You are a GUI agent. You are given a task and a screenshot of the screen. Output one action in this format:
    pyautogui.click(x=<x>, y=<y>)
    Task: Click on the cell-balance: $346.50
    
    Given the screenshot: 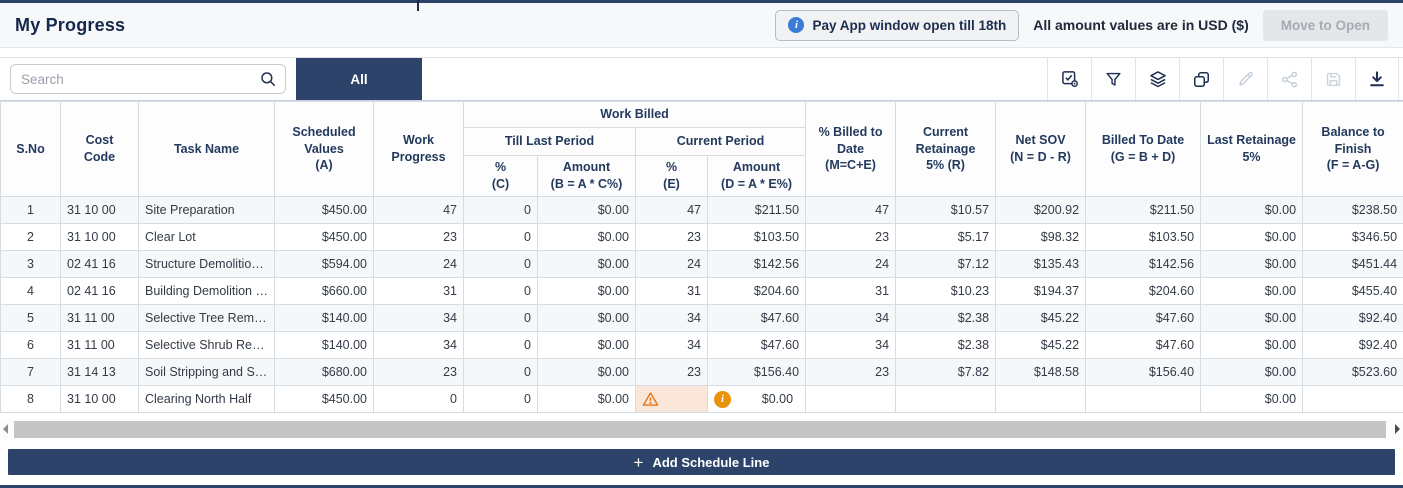 What is the action you would take?
    pyautogui.click(x=1352, y=237)
    